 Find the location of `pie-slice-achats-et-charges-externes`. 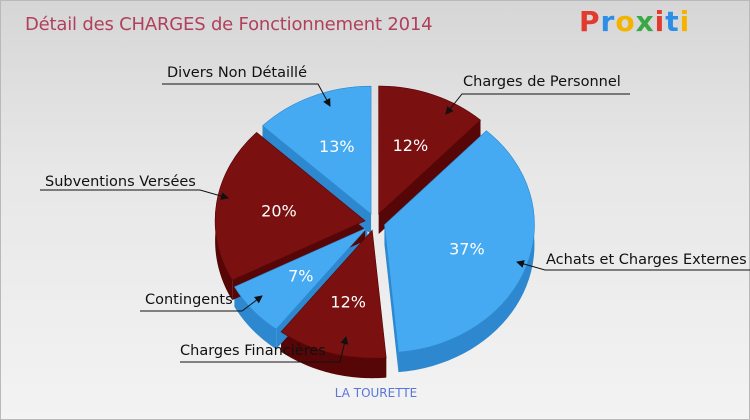

pie-slice-achats-et-charges-externes is located at coordinates (459, 241).